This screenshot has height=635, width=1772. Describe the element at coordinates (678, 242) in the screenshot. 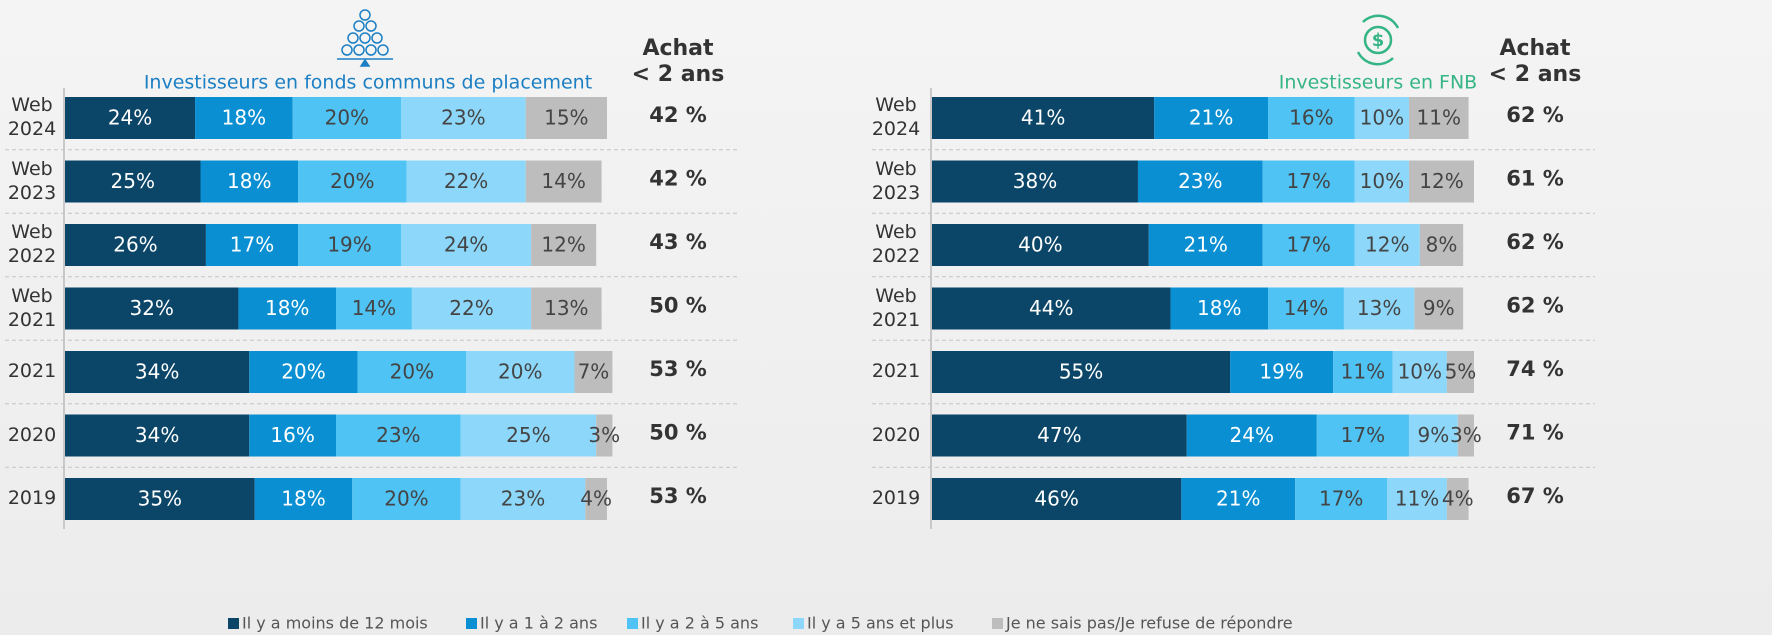

I see `achat-label: 43 %` at that location.